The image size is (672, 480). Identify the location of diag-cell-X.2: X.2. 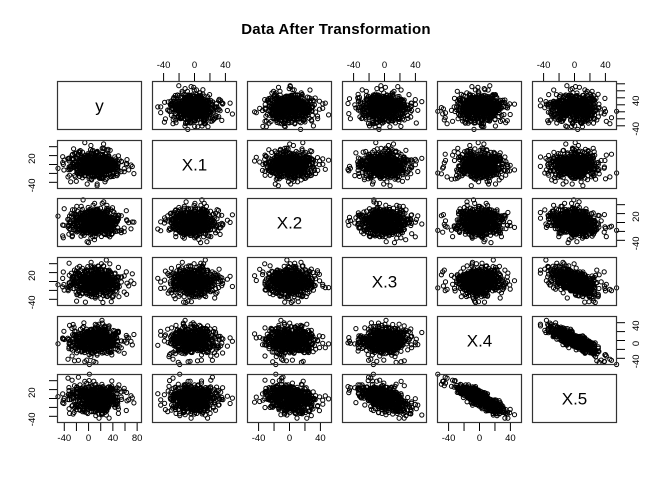
(289, 222).